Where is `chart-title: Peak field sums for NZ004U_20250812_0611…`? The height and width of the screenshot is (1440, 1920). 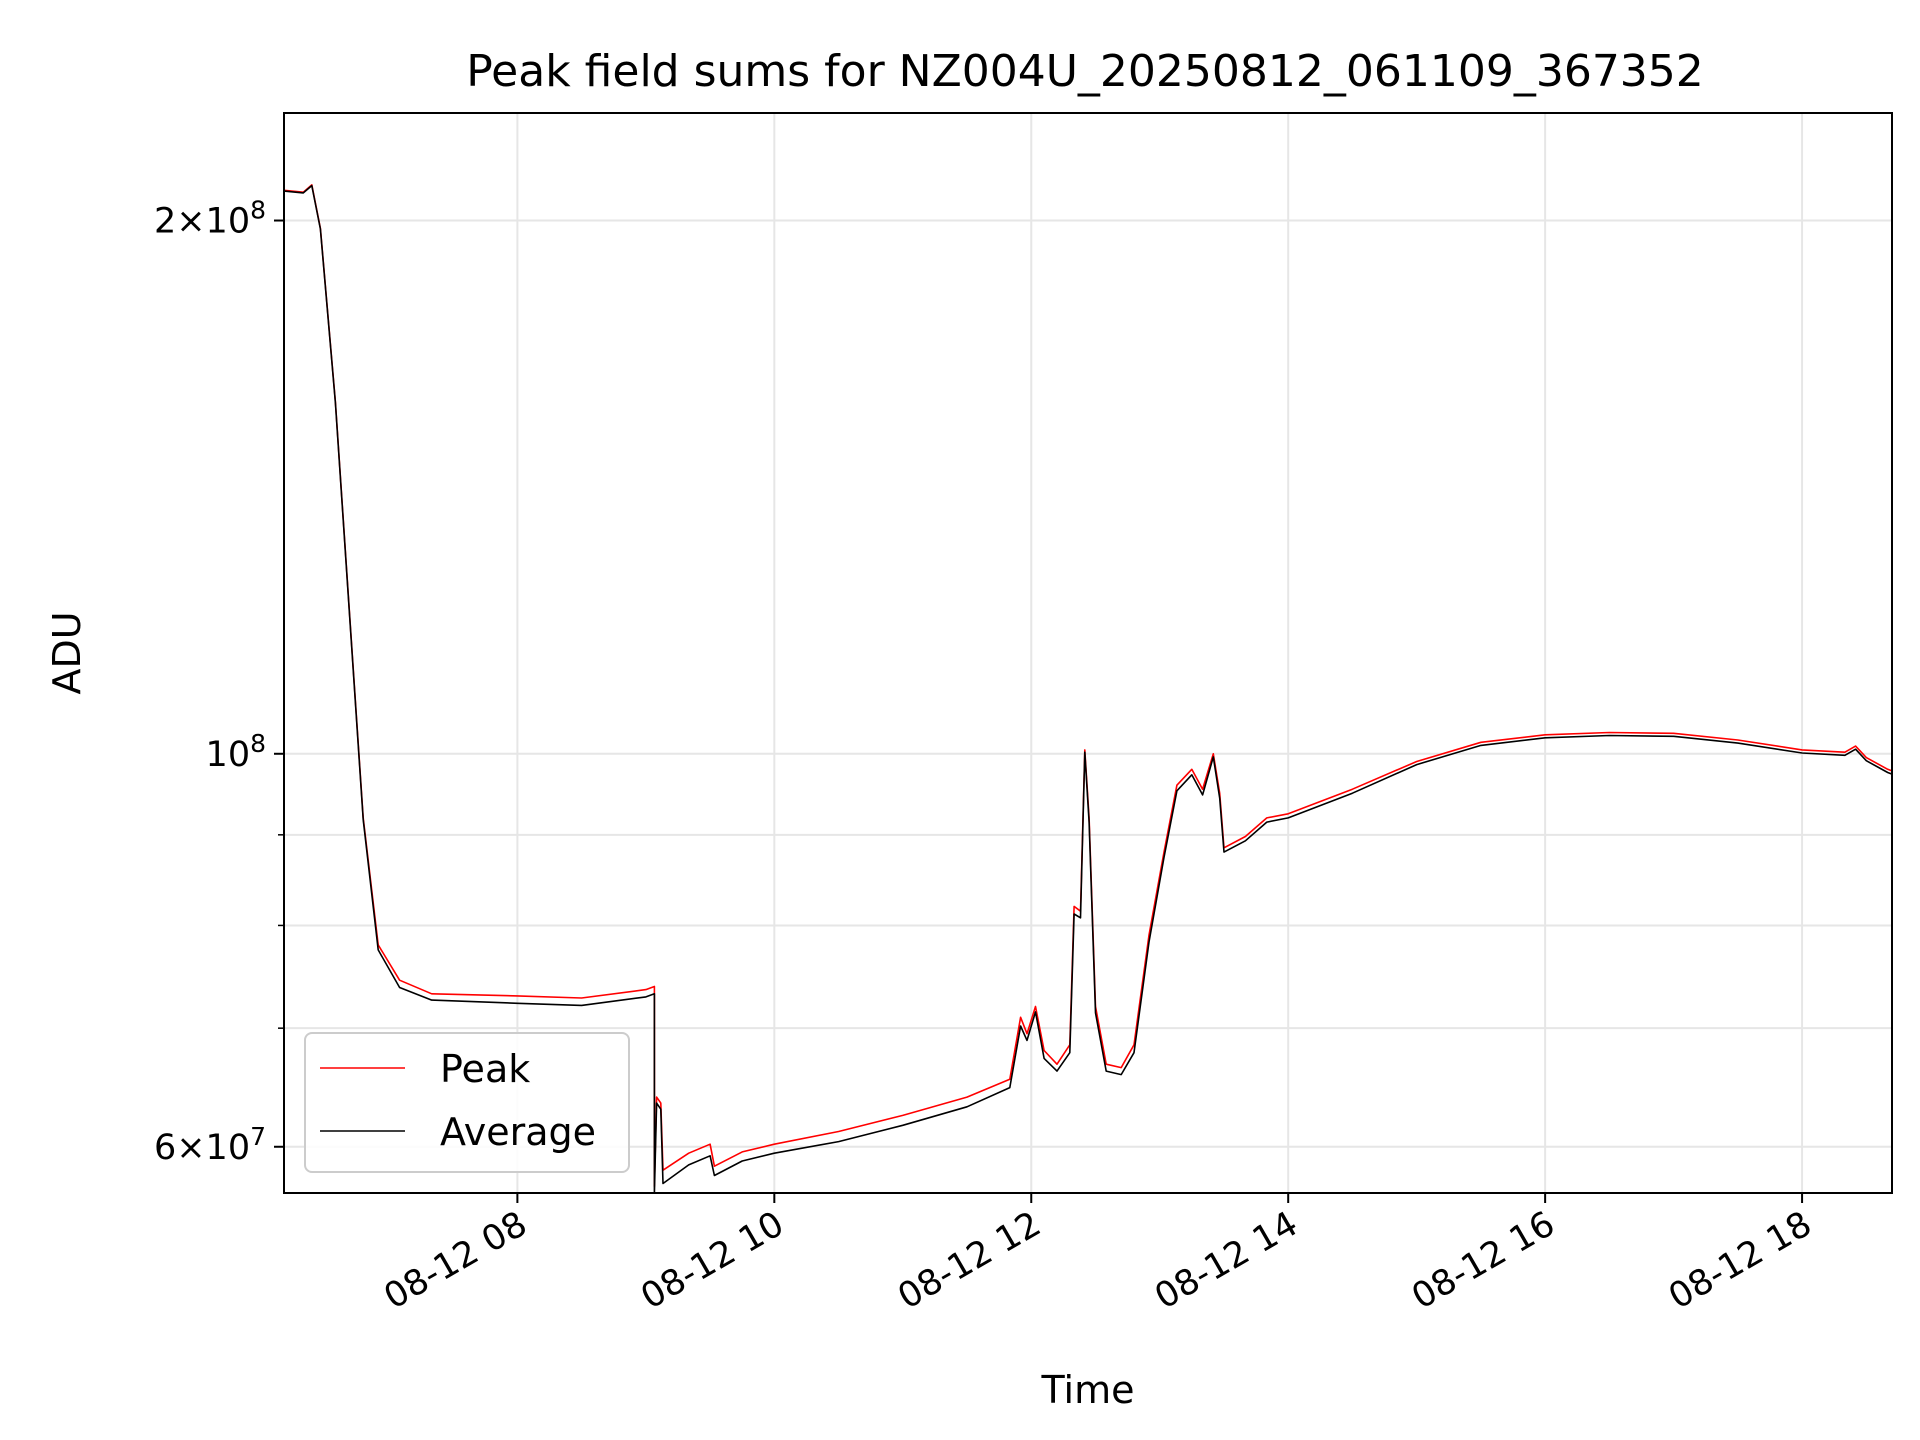
chart-title: Peak field sums for NZ004U_20250812_0611… is located at coordinates (1085, 71).